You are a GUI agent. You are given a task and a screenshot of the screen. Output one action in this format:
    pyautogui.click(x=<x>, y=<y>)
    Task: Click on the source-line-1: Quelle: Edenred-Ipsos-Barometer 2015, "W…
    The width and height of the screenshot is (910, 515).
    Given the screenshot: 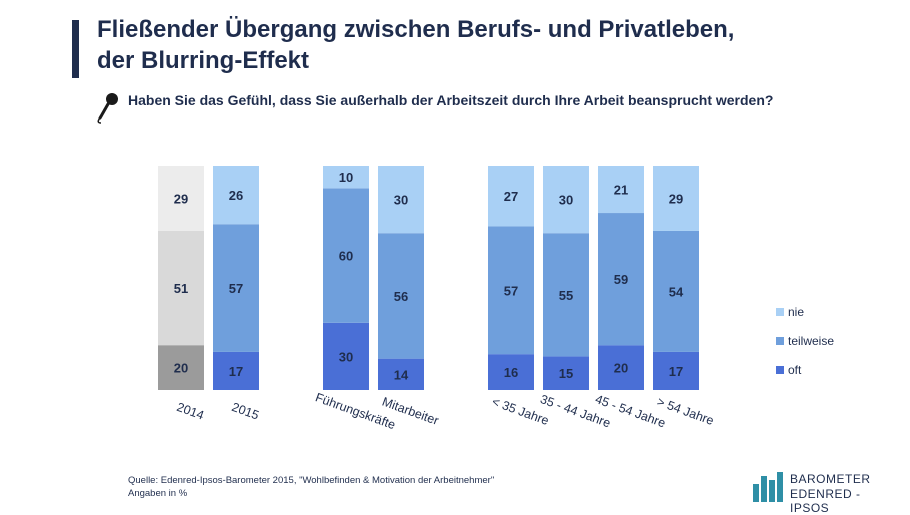 What is the action you would take?
    pyautogui.click(x=311, y=480)
    